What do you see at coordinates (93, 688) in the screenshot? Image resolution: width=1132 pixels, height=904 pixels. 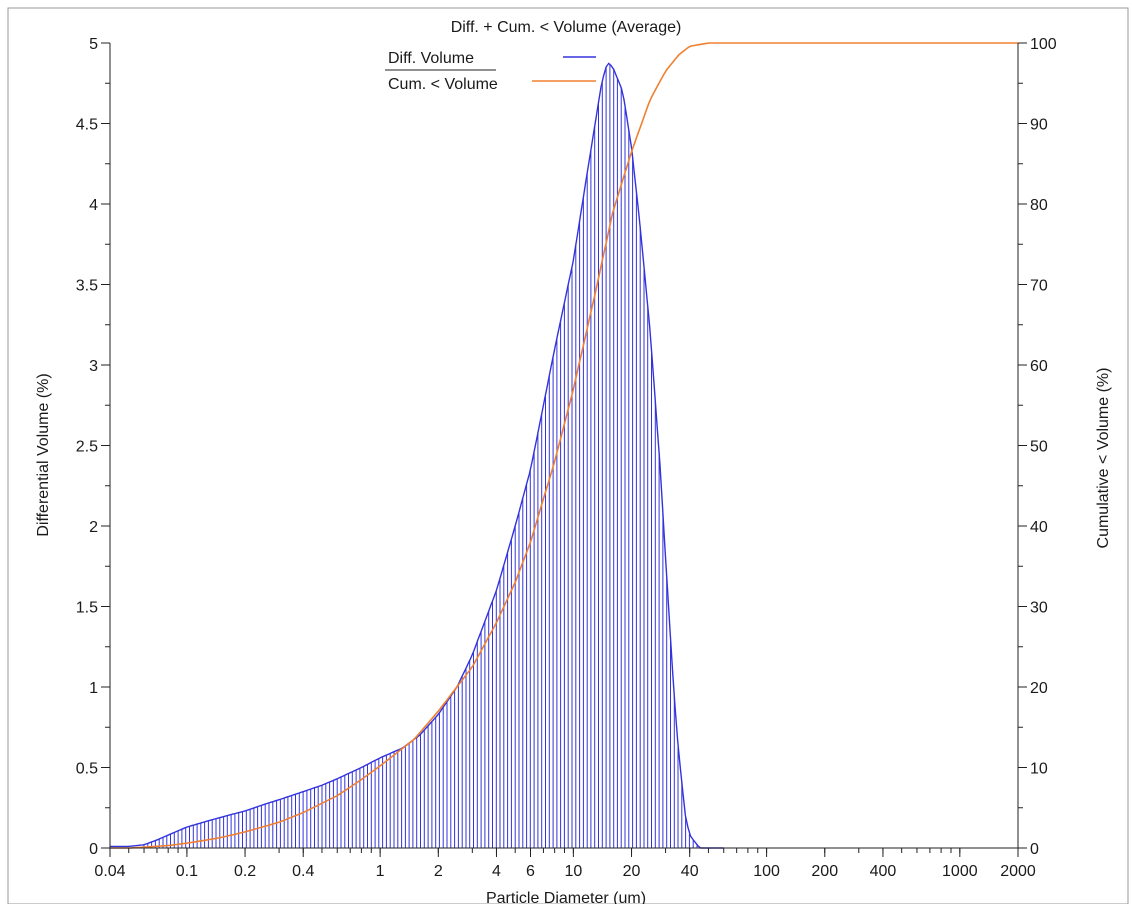 I see `y-left-tick-label: 1` at bounding box center [93, 688].